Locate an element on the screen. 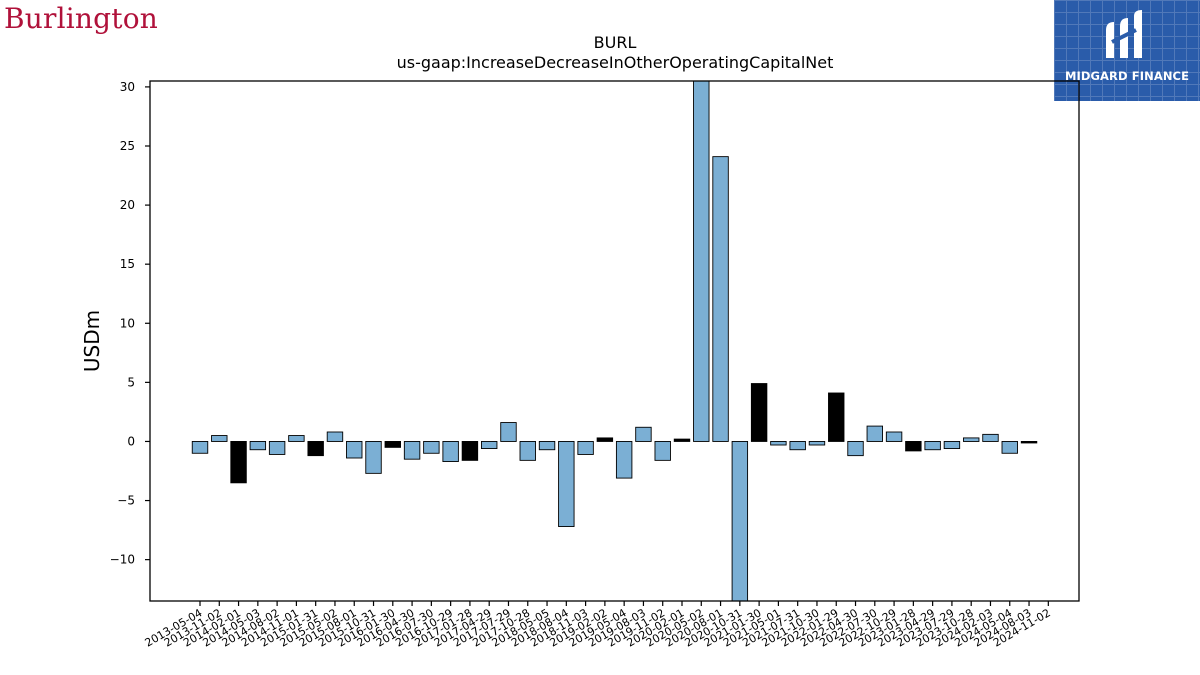 Image resolution: width=1200 pixels, height=675 pixels. y-tick-label: 0 is located at coordinates (131, 441).